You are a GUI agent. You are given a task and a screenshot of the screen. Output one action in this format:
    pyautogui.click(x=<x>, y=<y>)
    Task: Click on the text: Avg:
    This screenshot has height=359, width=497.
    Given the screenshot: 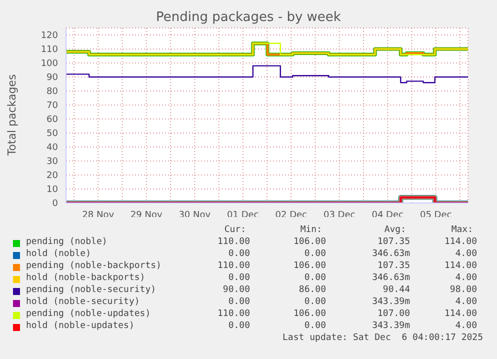 What is the action you would take?
    pyautogui.click(x=395, y=230)
    